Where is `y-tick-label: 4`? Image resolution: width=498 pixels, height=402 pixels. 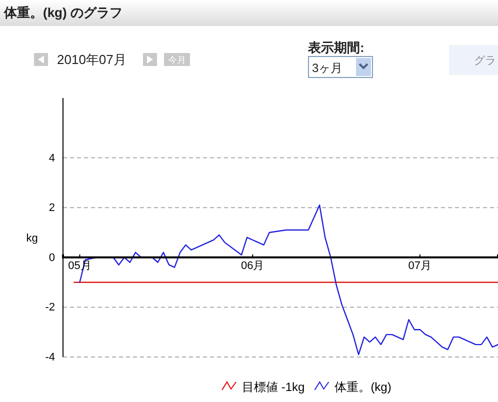 y-tick-label: 4 is located at coordinates (51, 158).